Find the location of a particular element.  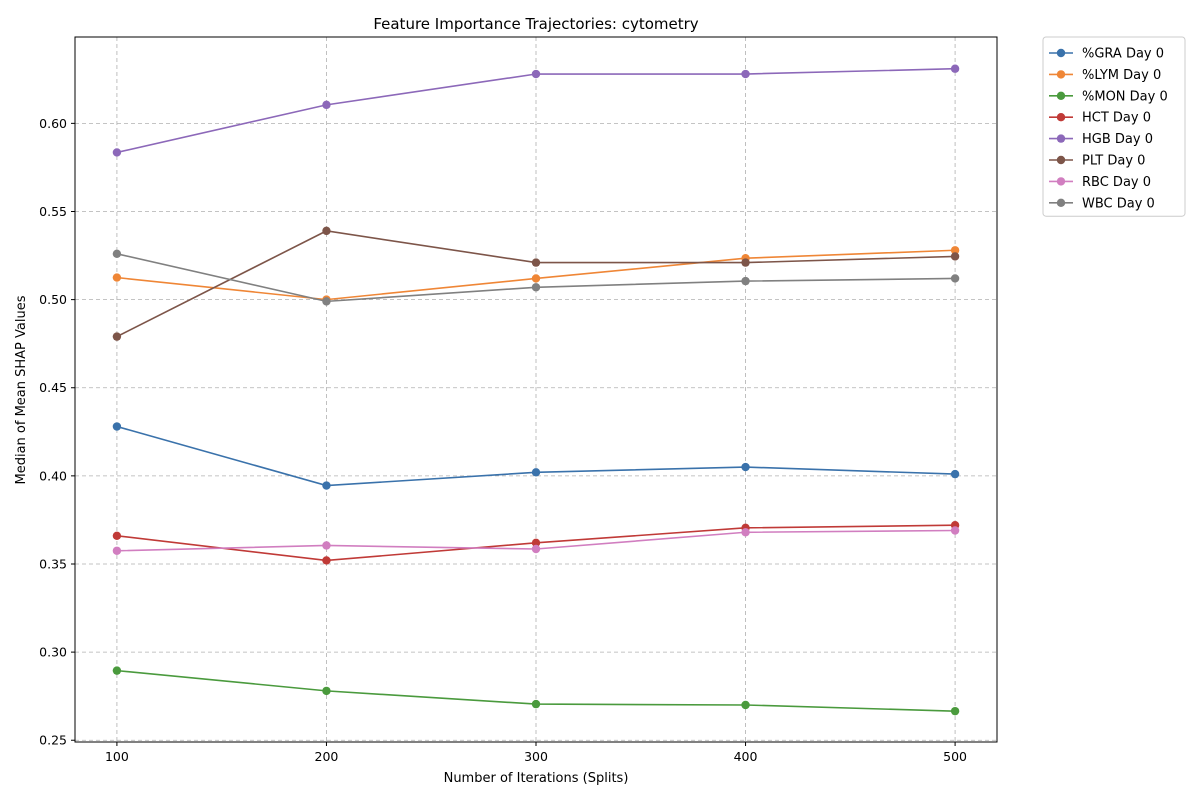

legend-item: HCT Day 0 is located at coordinates (1100, 118).